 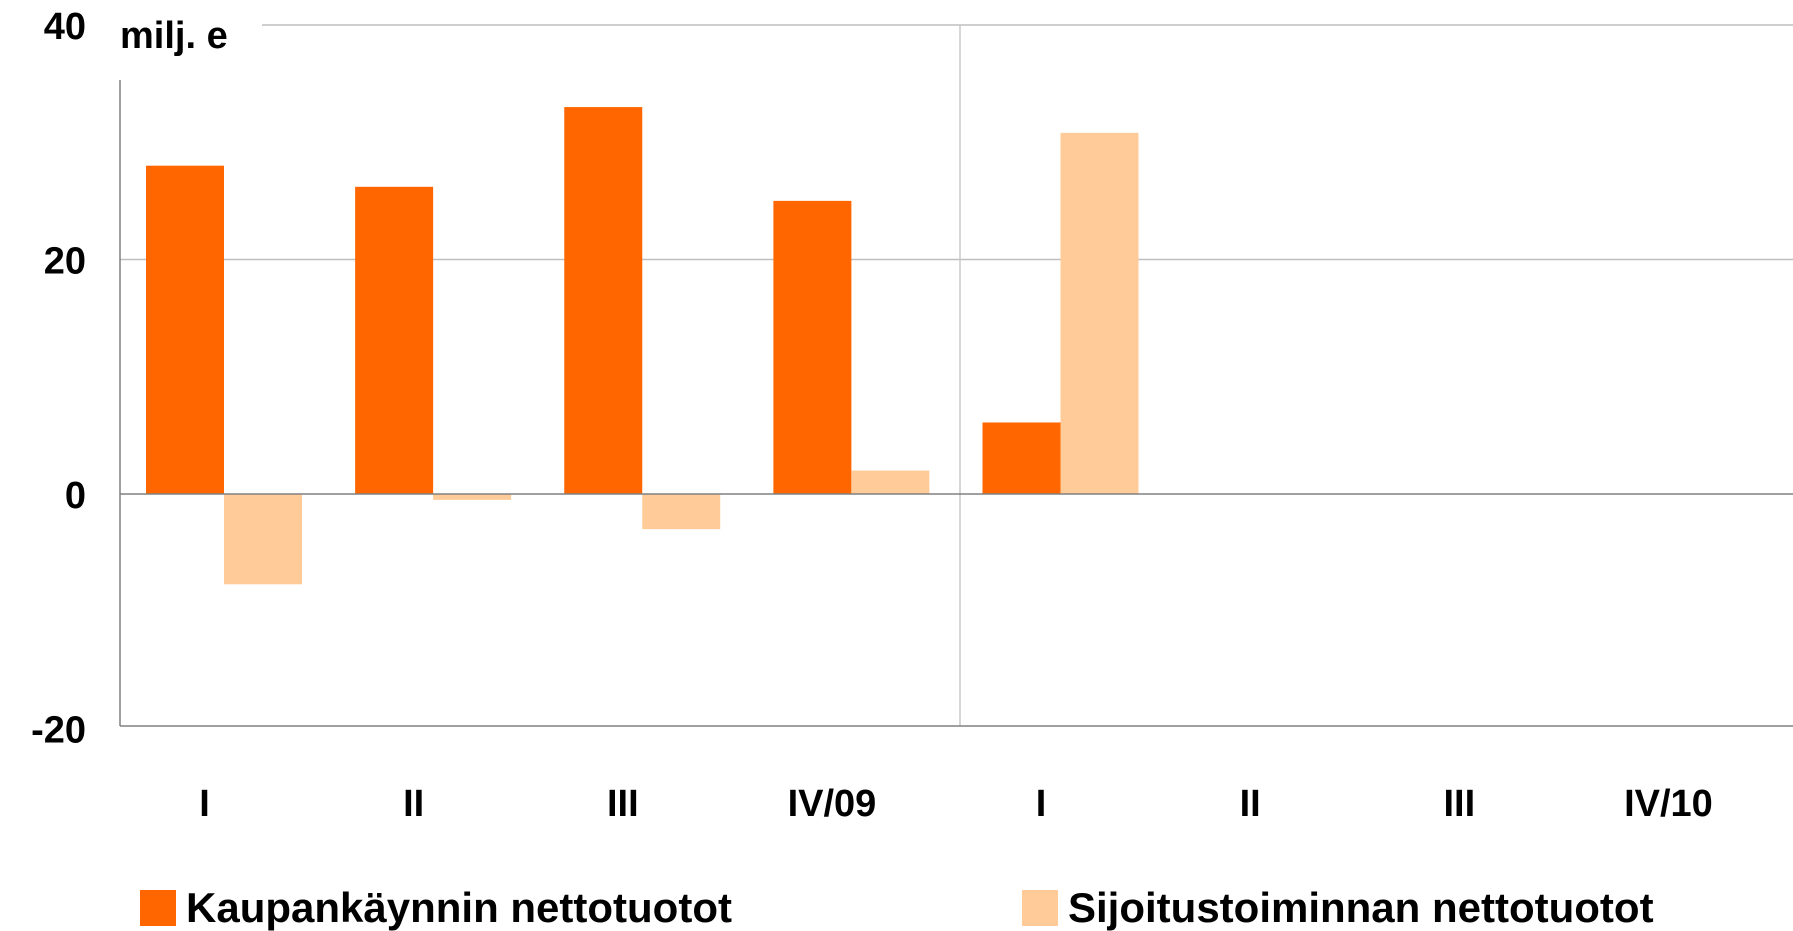 I want to click on y-tick-label: 20, so click(x=65, y=262).